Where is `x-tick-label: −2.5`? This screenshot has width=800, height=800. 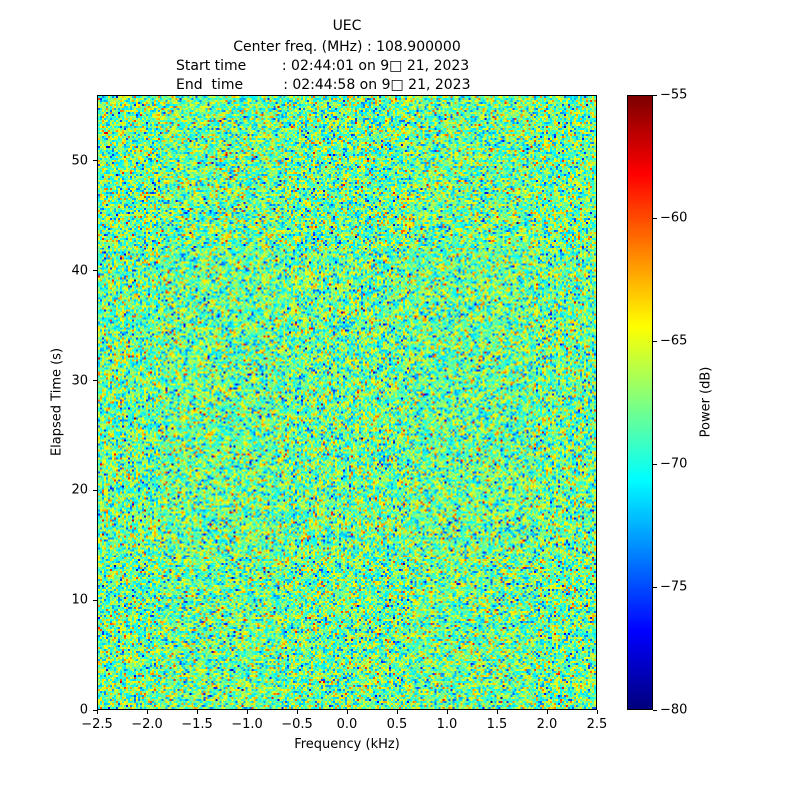 x-tick-label: −2.5 is located at coordinates (97, 724).